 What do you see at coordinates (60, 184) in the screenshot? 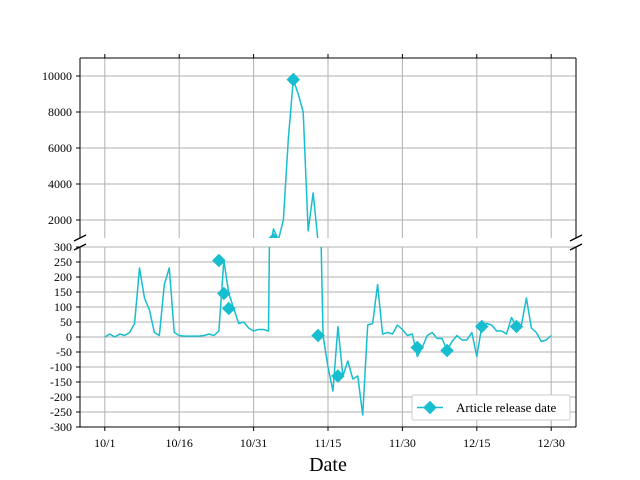
I see `upper-ytick-label-1: 4000` at bounding box center [60, 184].